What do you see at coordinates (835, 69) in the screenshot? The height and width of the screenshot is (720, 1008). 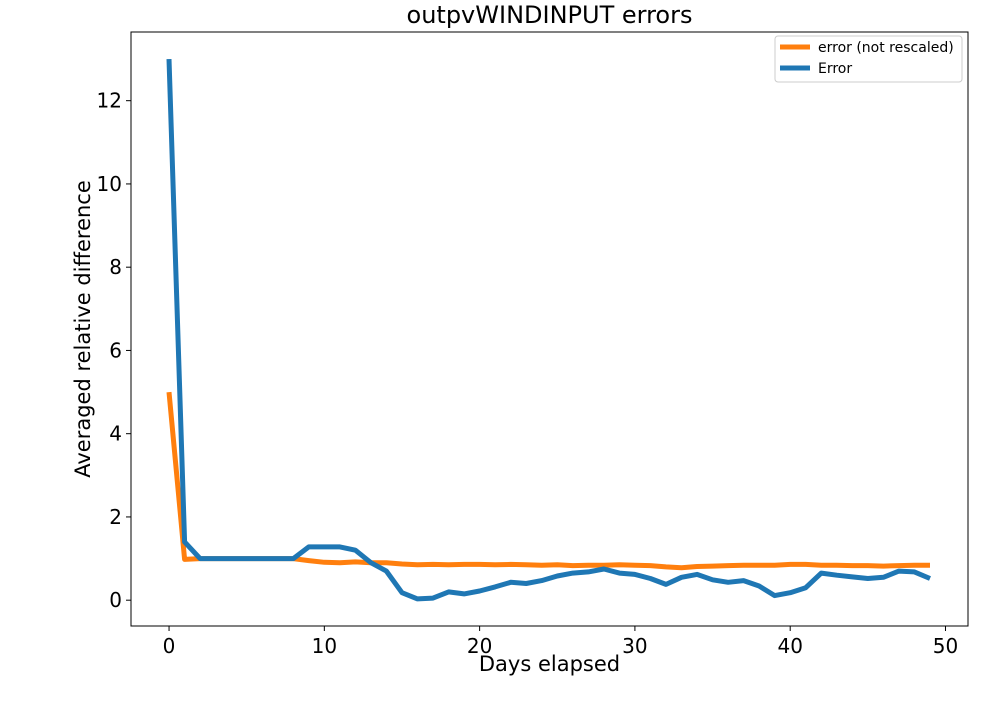 I see `legend-label-error: Error` at bounding box center [835, 69].